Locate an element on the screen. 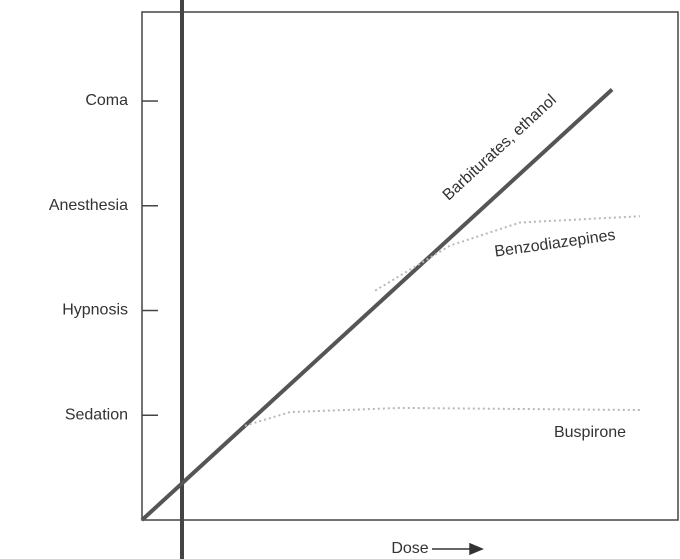 This screenshot has width=680, height=559. y-tick-label: Coma is located at coordinates (106, 100).